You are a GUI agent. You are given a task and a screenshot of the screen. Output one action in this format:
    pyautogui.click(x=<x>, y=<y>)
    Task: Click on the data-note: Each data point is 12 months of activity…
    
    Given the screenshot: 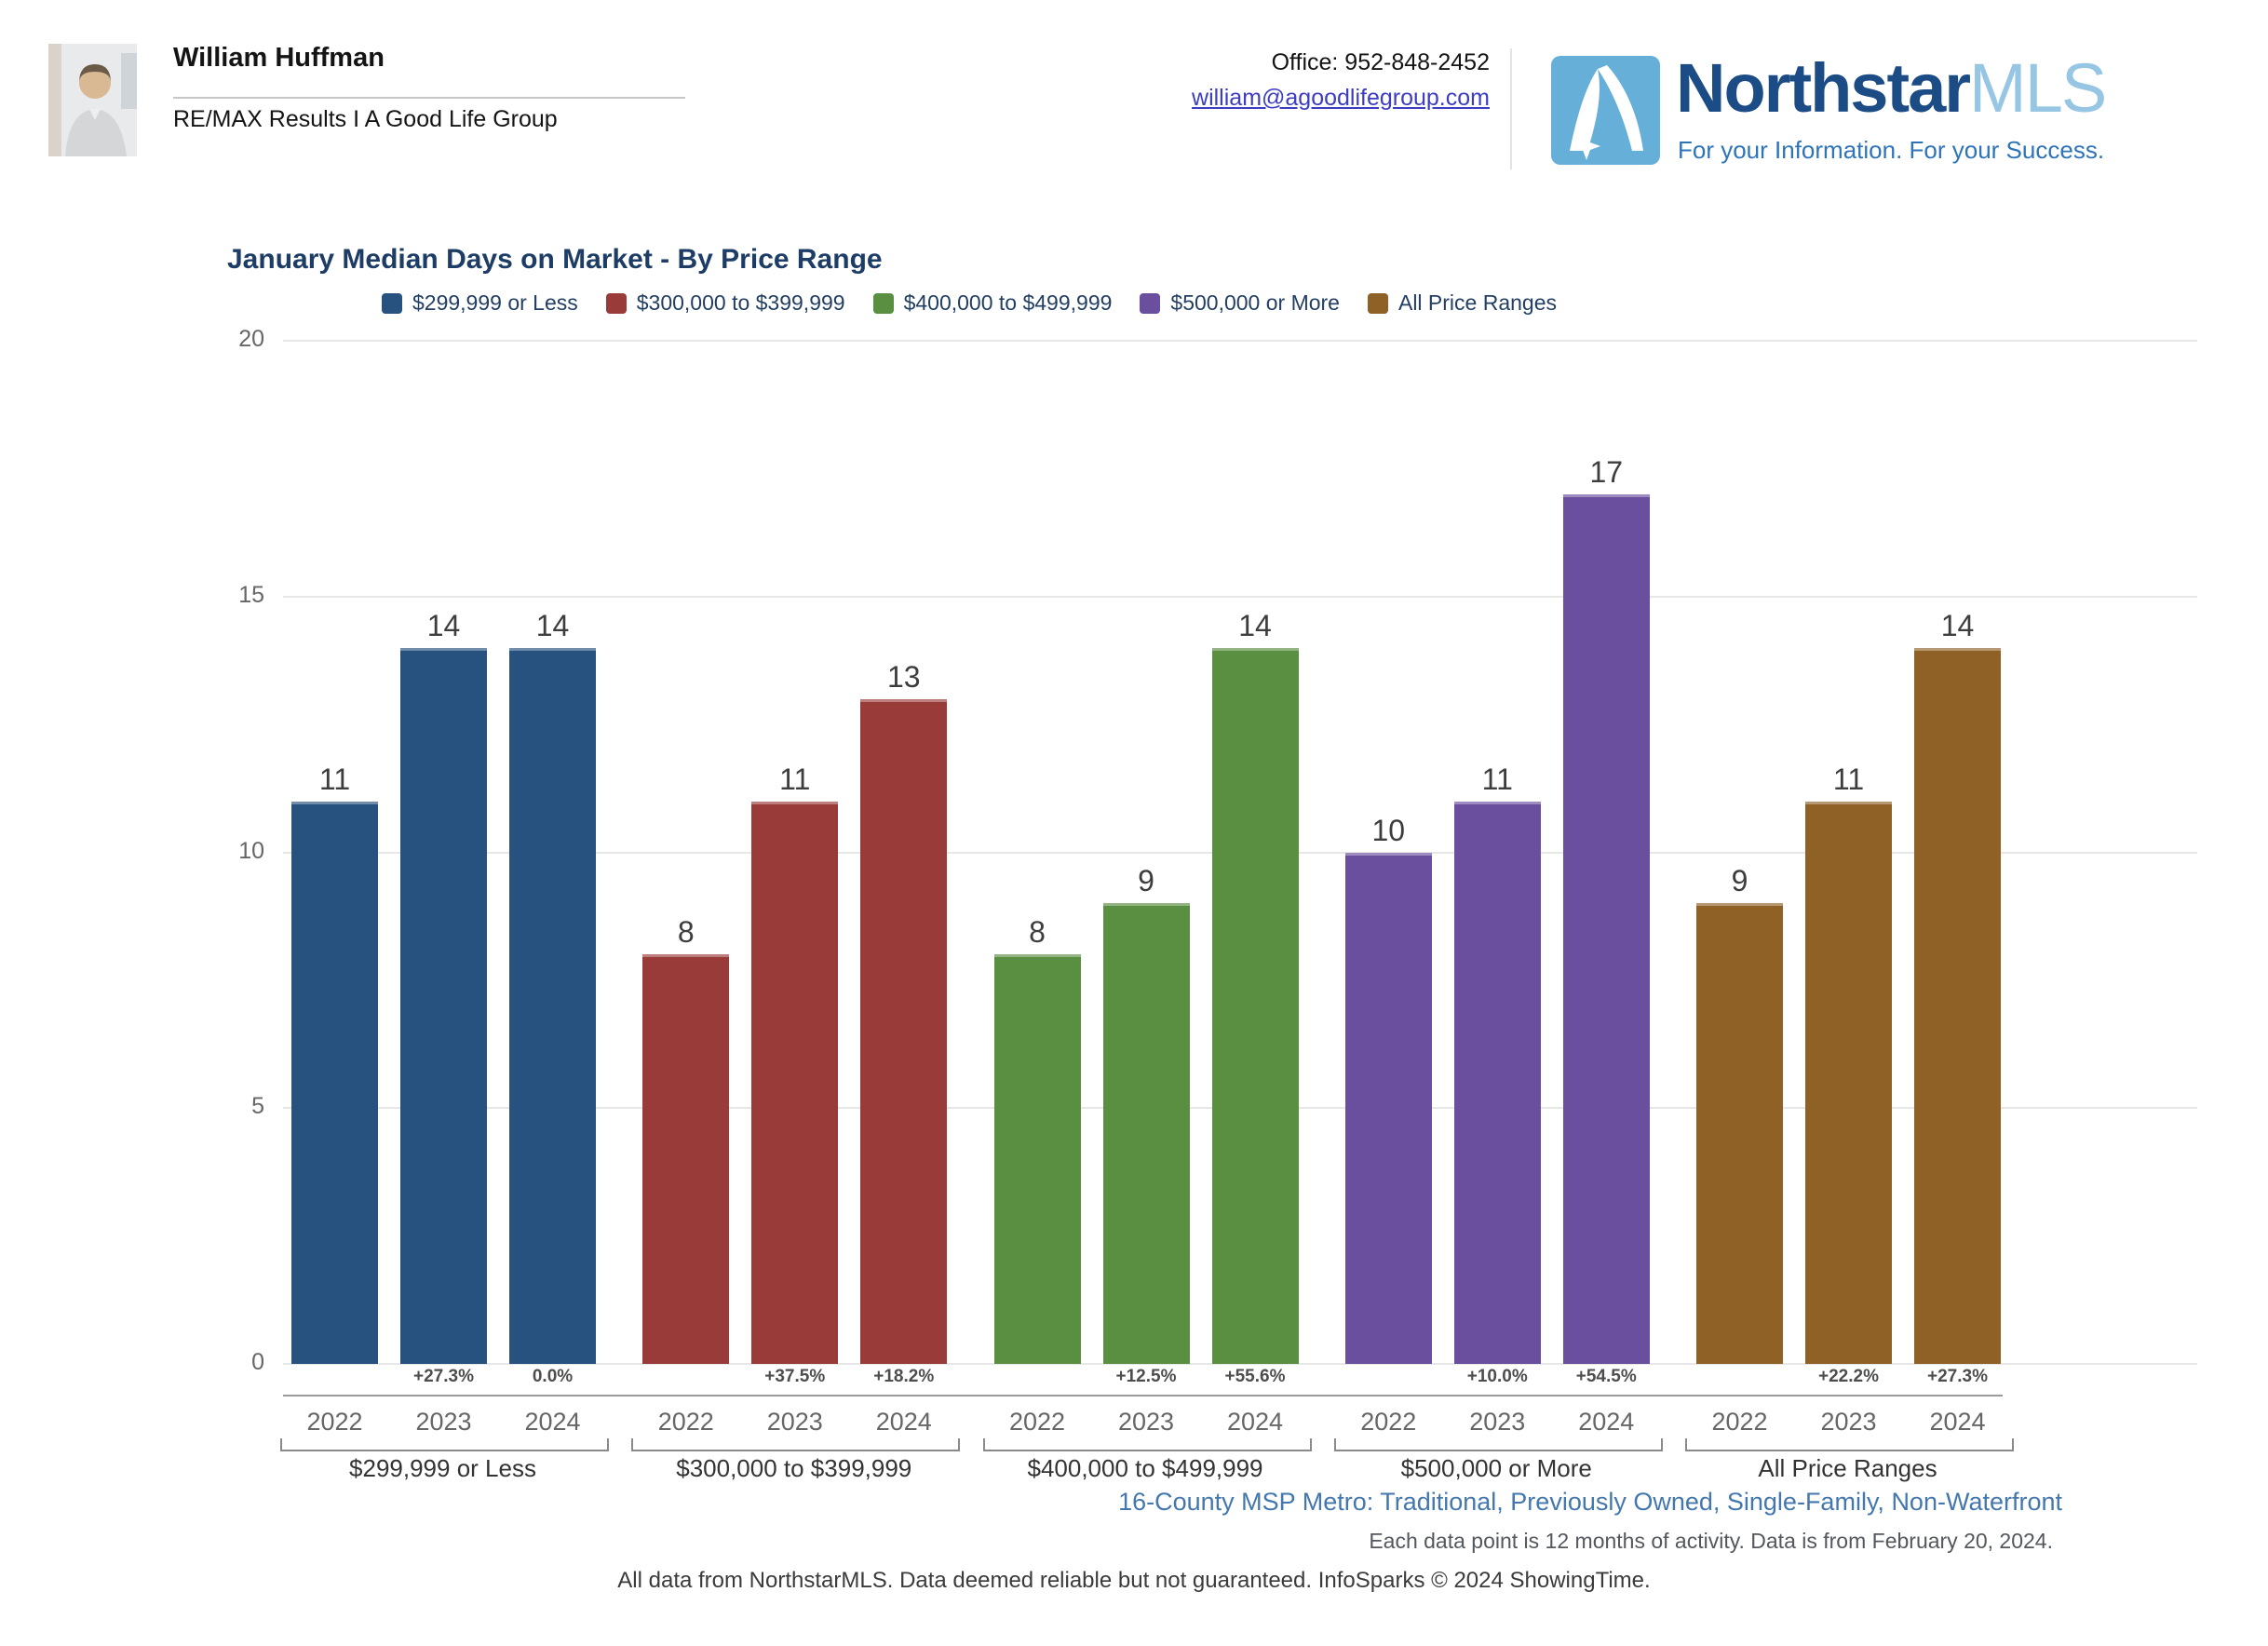 What is the action you would take?
    pyautogui.click(x=1711, y=1541)
    